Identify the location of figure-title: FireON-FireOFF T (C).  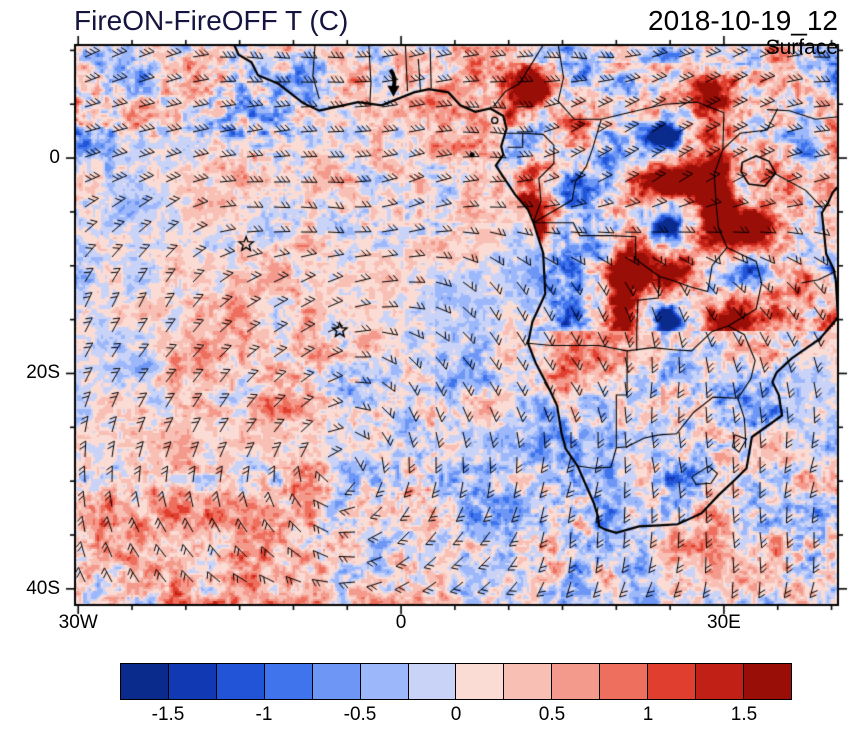
(211, 20).